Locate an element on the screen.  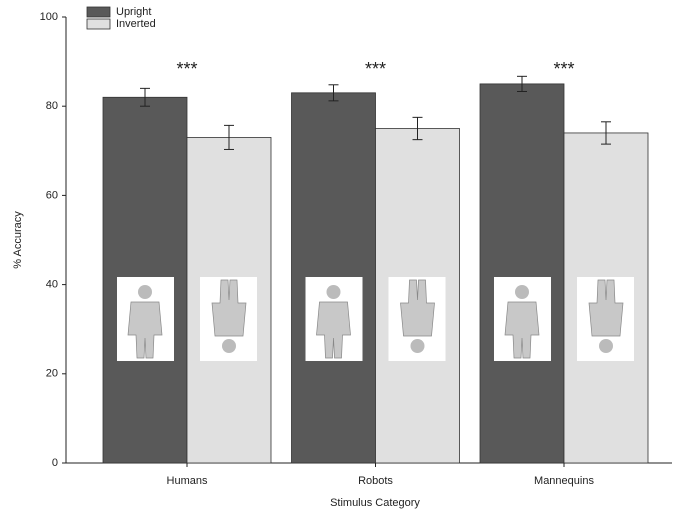
x-tick-label: Humans is located at coordinates (187, 481).